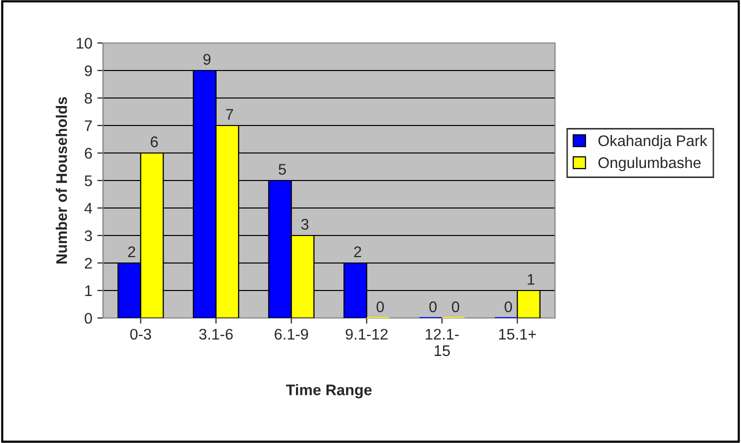  Describe the element at coordinates (329, 391) in the screenshot. I see `x-axis-title: Time Range` at that location.